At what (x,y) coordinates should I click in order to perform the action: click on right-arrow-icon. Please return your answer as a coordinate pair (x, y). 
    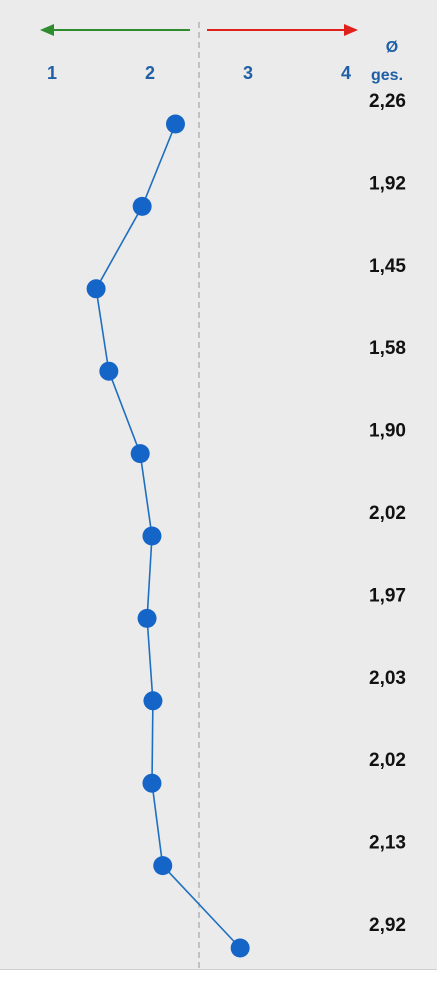
    Looking at the image, I should click on (351, 30).